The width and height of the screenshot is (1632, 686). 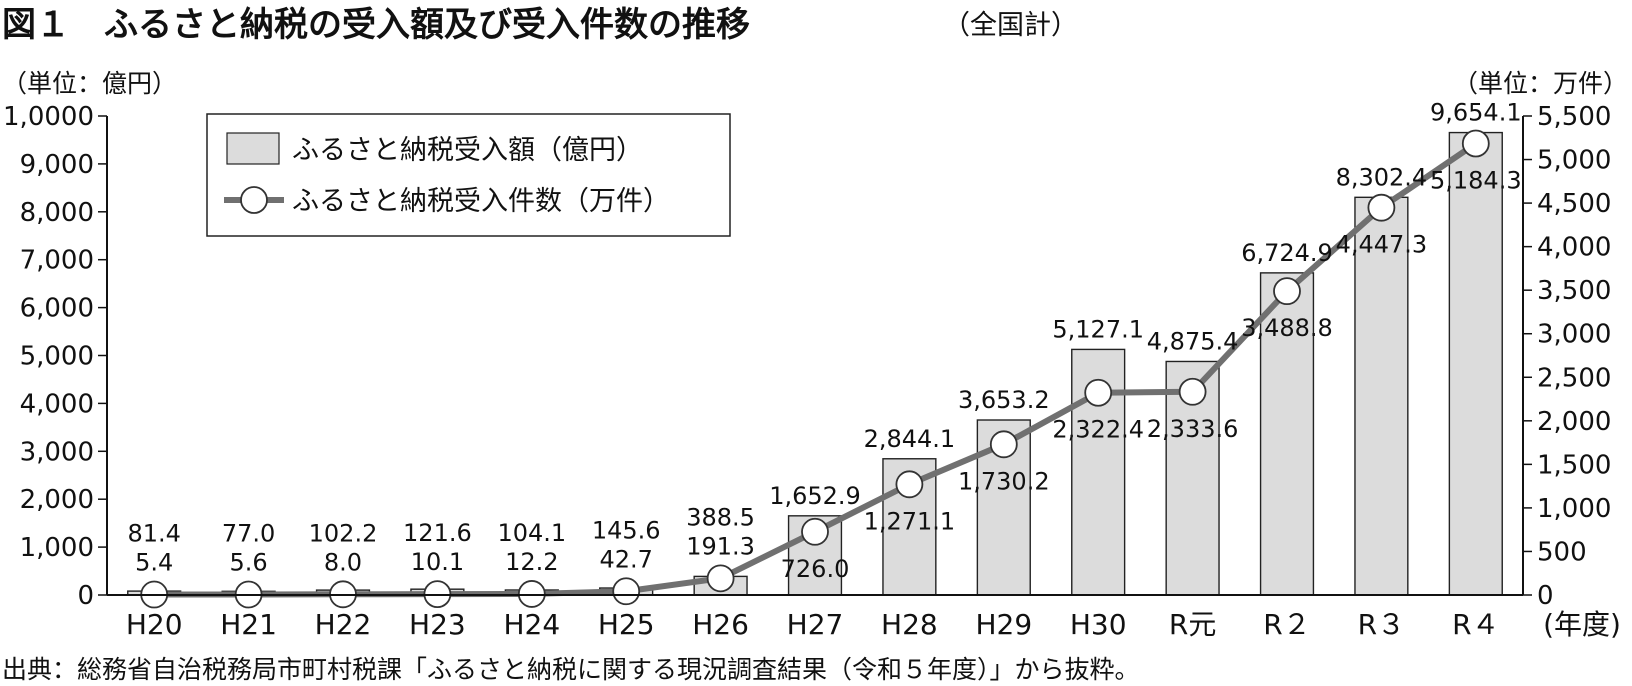 I want to click on x-tick-label: H20, so click(x=154, y=624).